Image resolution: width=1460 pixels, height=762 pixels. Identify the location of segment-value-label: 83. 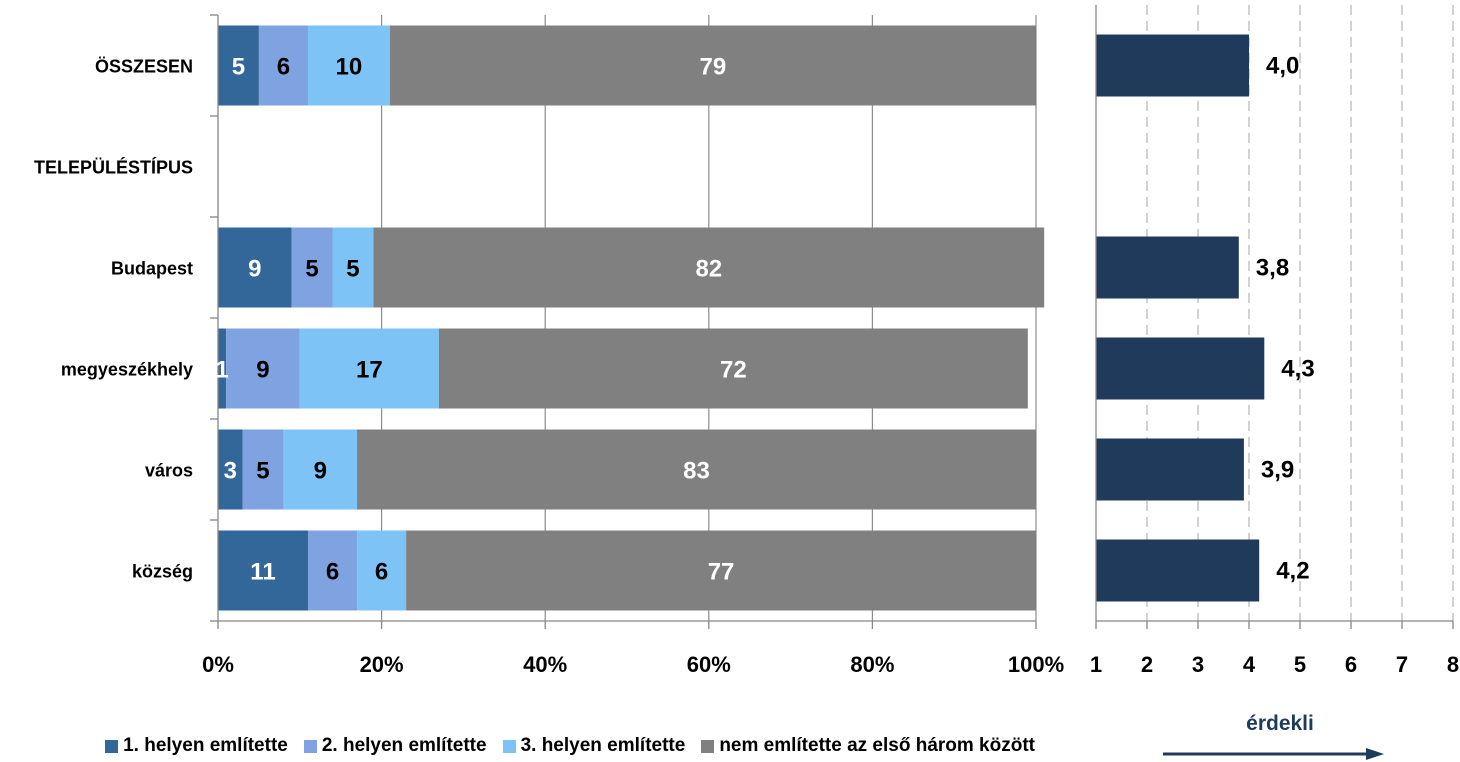
(696, 471).